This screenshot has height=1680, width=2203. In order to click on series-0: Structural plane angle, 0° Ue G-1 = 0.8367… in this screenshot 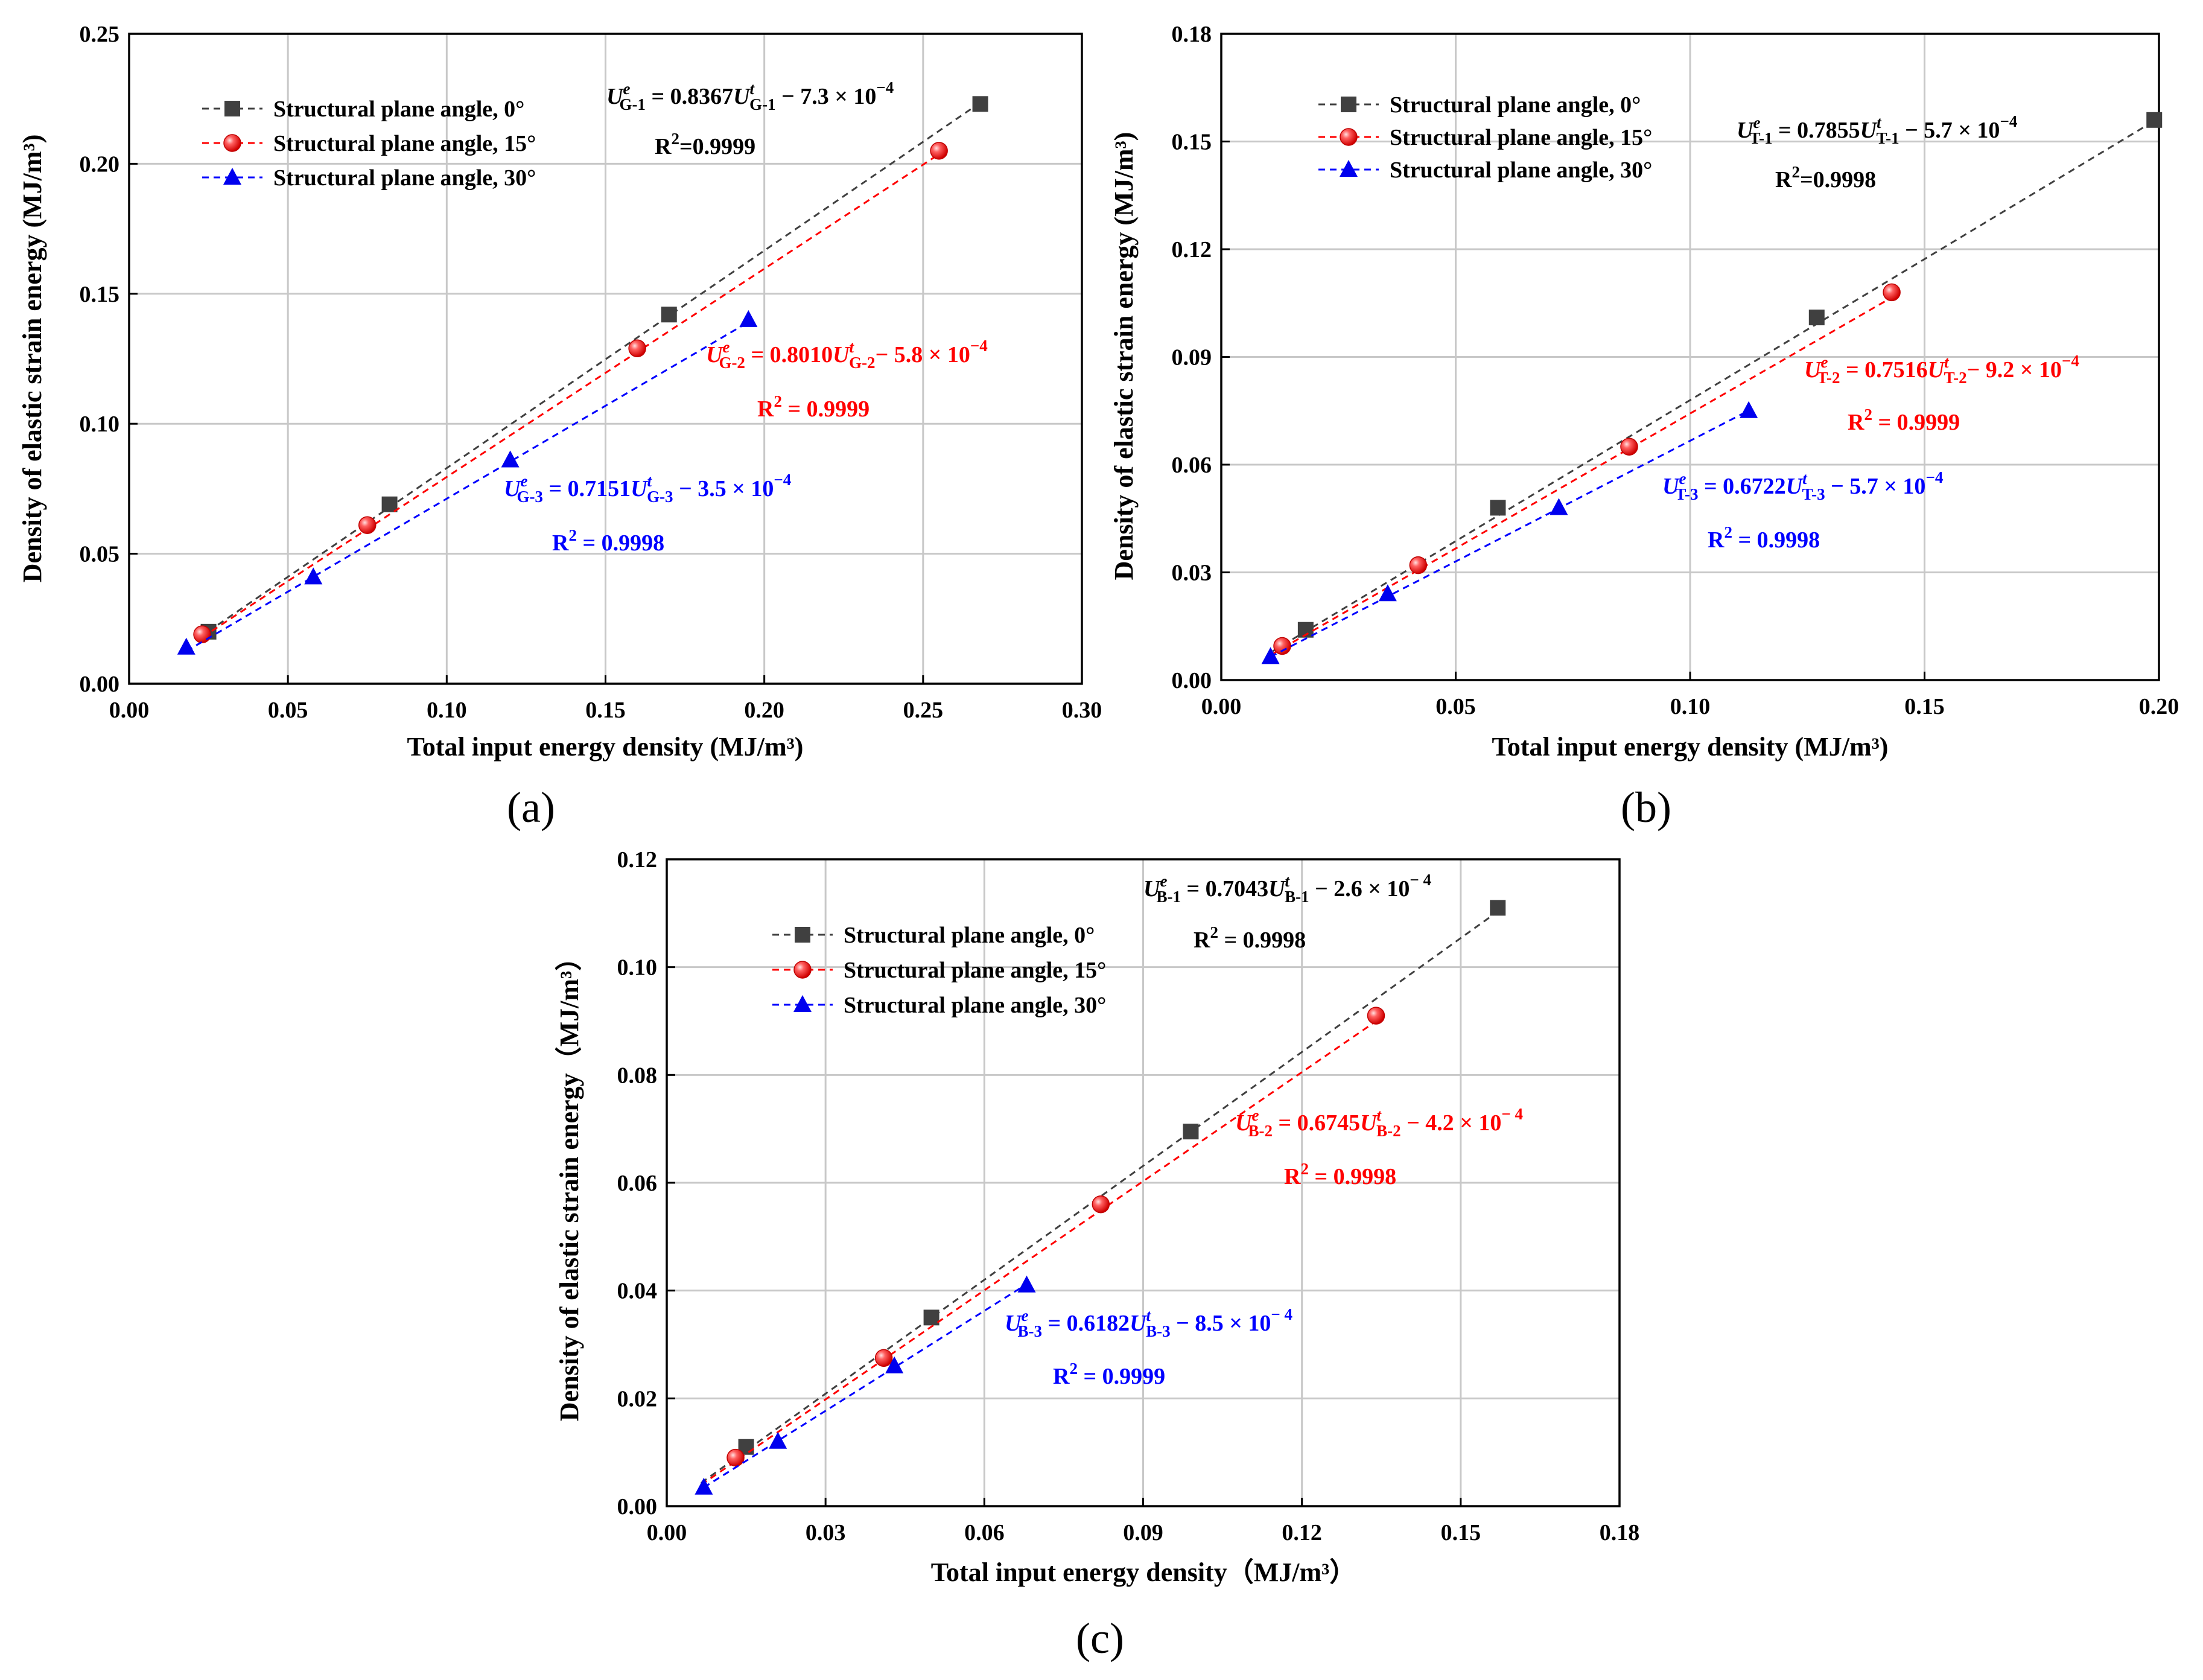, I will do `click(594, 359)`.